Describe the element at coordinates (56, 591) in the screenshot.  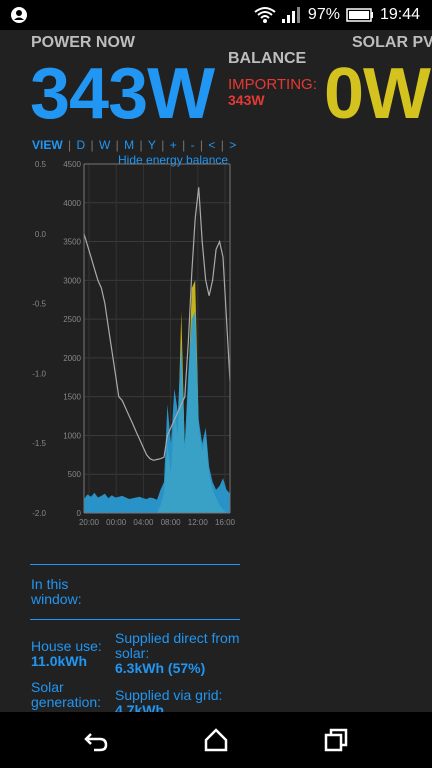
I see `window-label: In this window:` at that location.